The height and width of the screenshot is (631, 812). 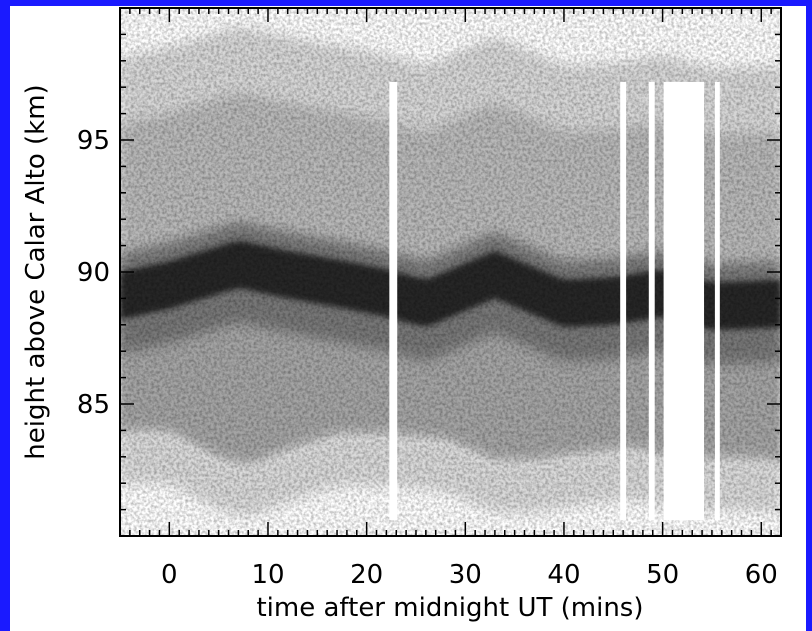 I want to click on x-axis-label: time after midnight UT (mins), so click(x=449, y=608).